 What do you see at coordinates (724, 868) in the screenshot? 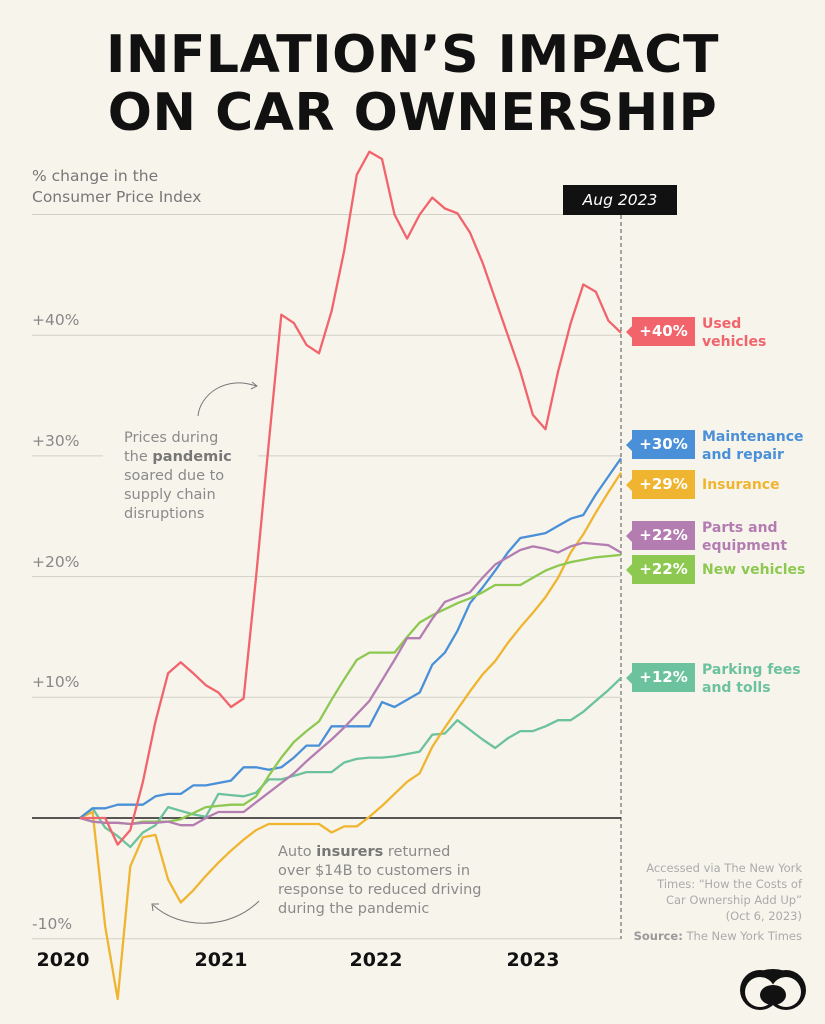
I see `source-note: Accessed via The New York` at bounding box center [724, 868].